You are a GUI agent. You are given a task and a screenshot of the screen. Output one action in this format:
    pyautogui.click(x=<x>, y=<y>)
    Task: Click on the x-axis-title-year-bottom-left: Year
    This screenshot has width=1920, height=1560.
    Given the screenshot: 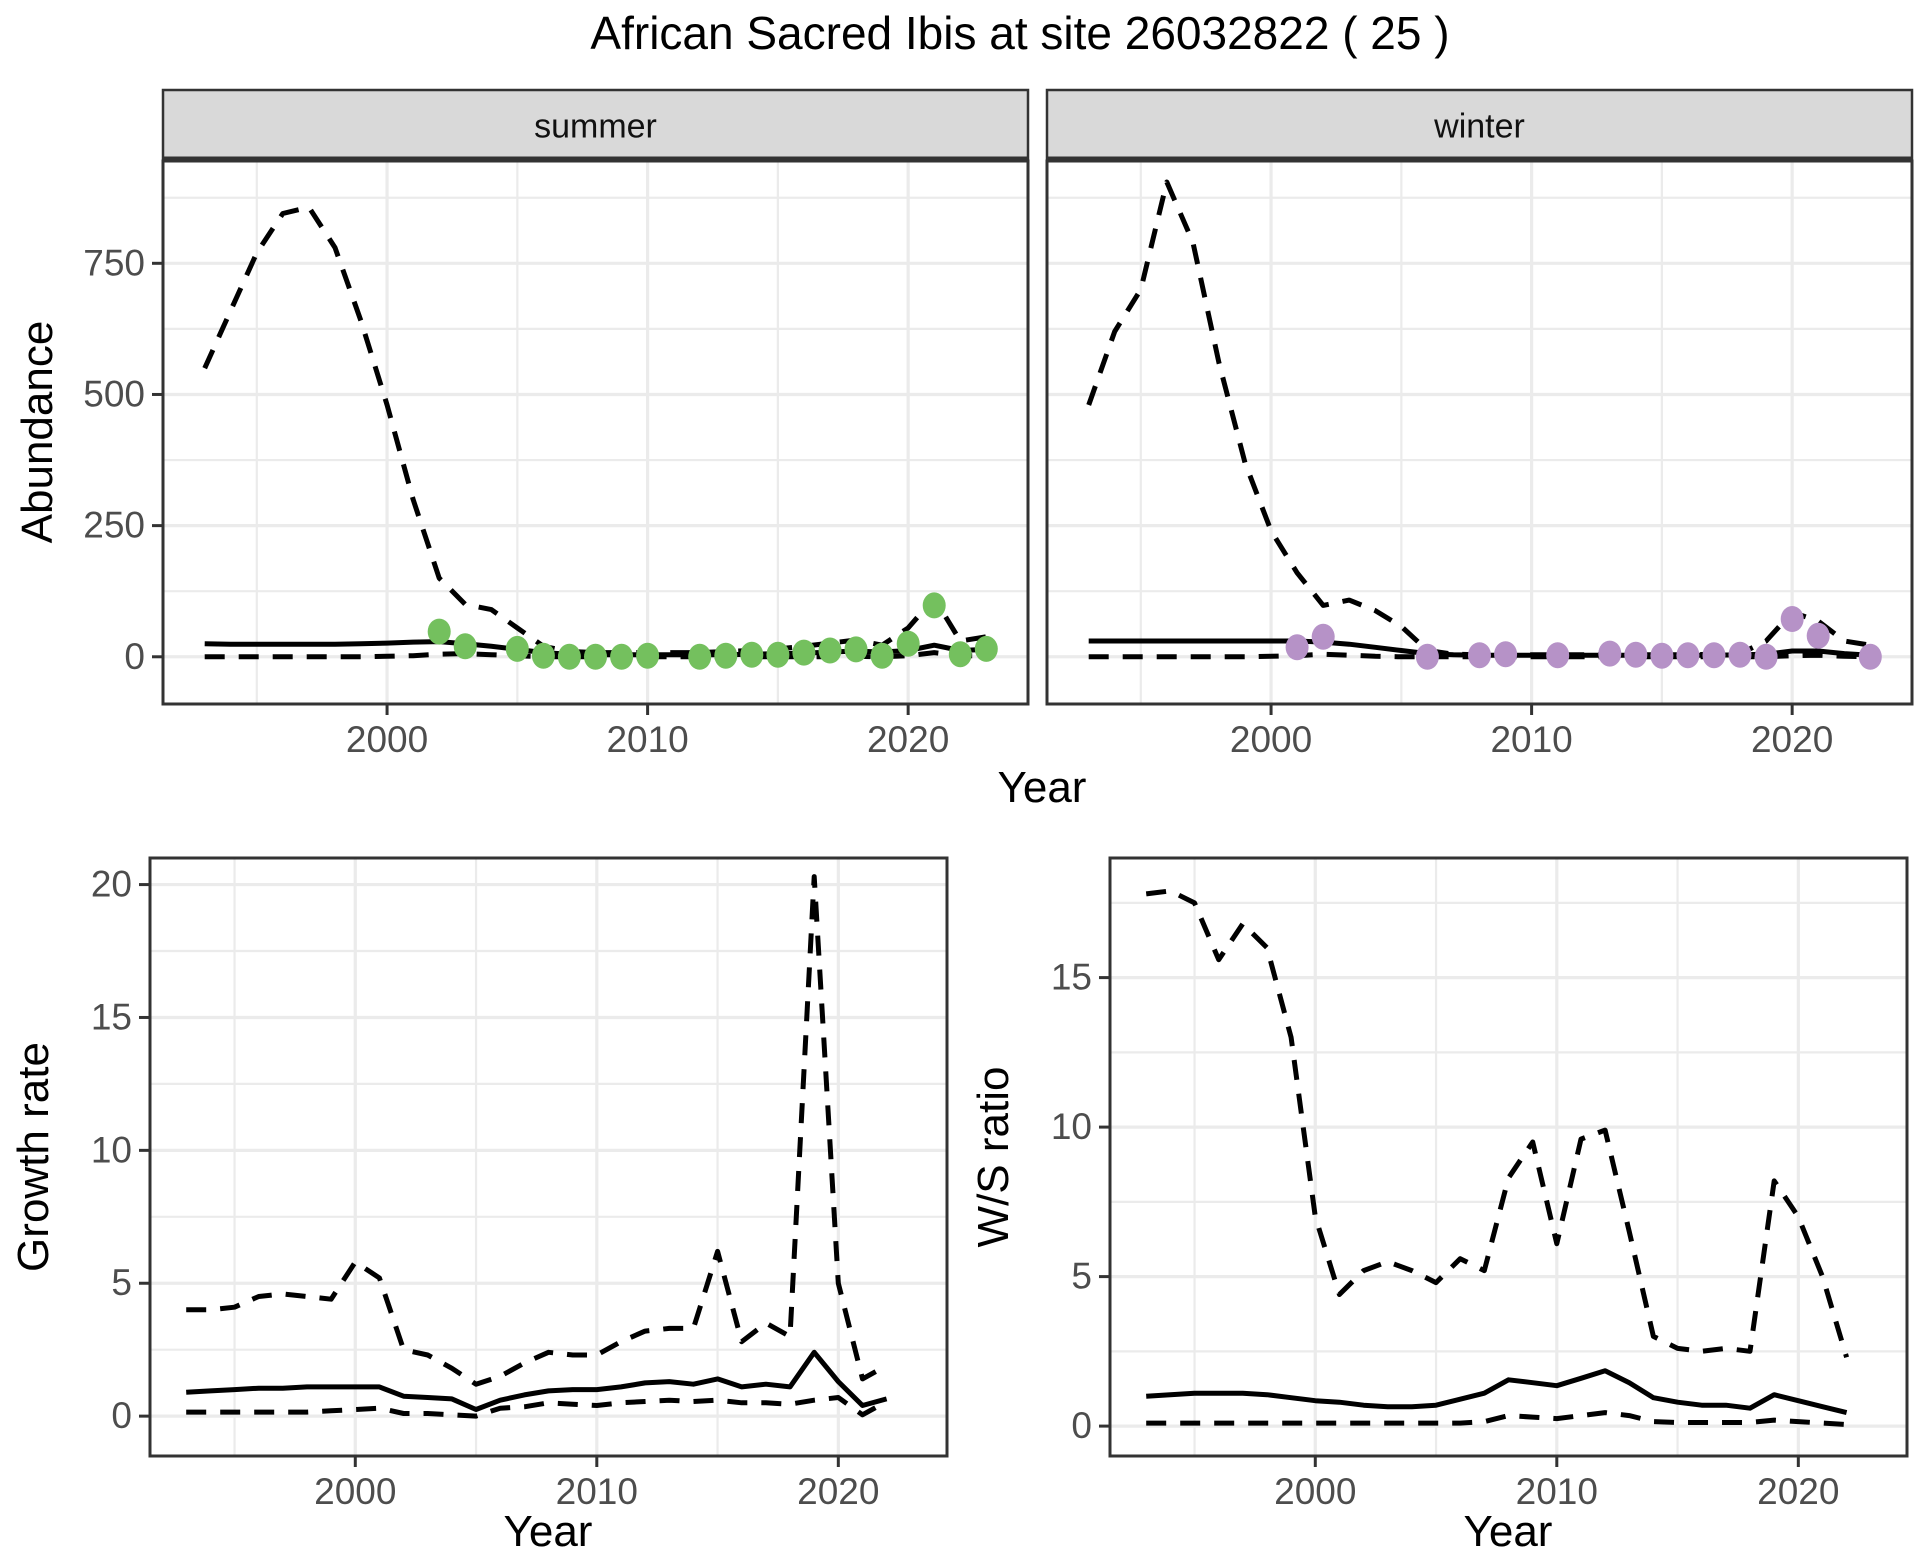 What is the action you would take?
    pyautogui.click(x=548, y=1531)
    